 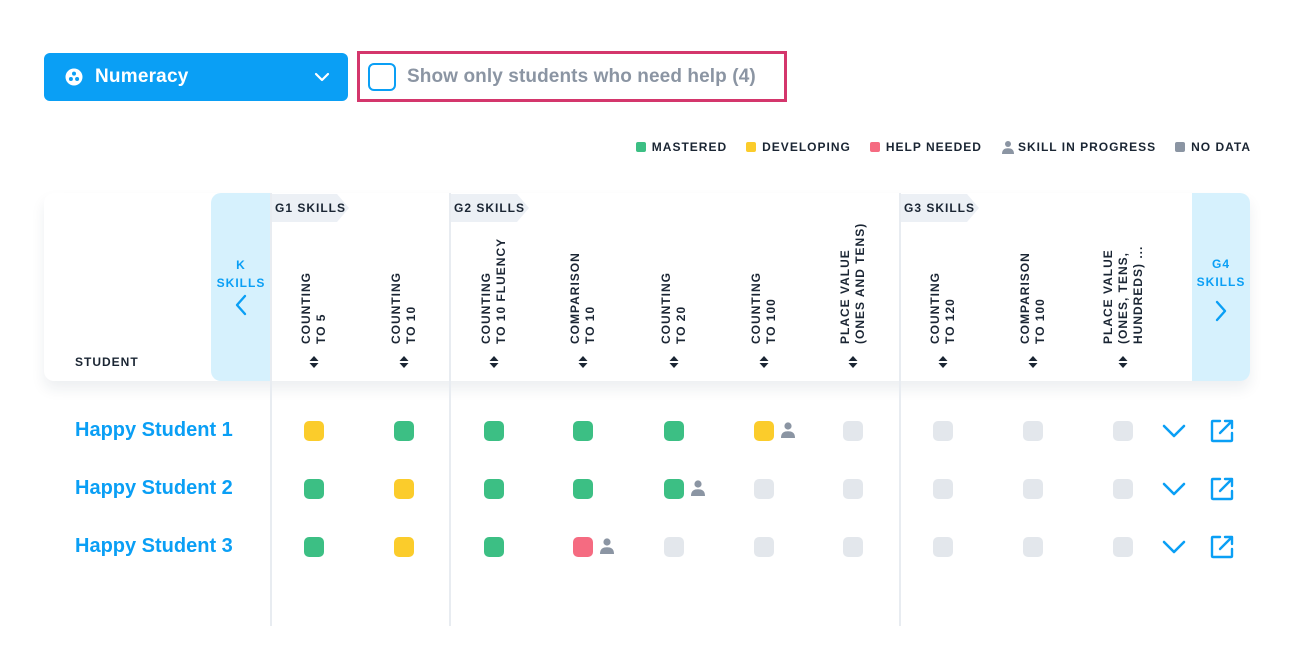 What do you see at coordinates (943, 279) in the screenshot?
I see `skill-title: COUNTING TO 120` at bounding box center [943, 279].